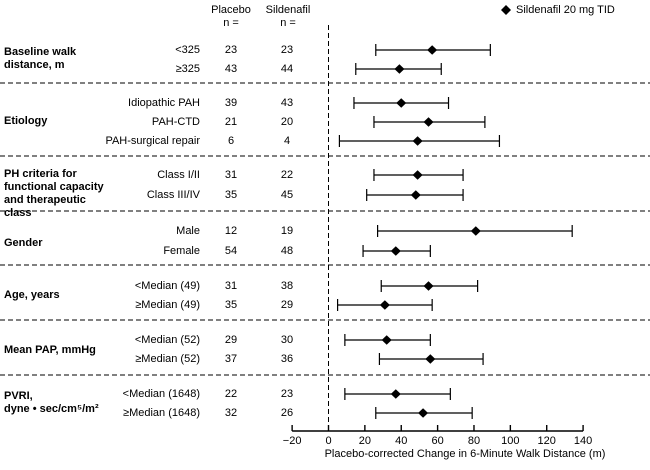 Image resolution: width=650 pixels, height=470 pixels. What do you see at coordinates (18, 213) in the screenshot?
I see `group-label-line: class` at bounding box center [18, 213].